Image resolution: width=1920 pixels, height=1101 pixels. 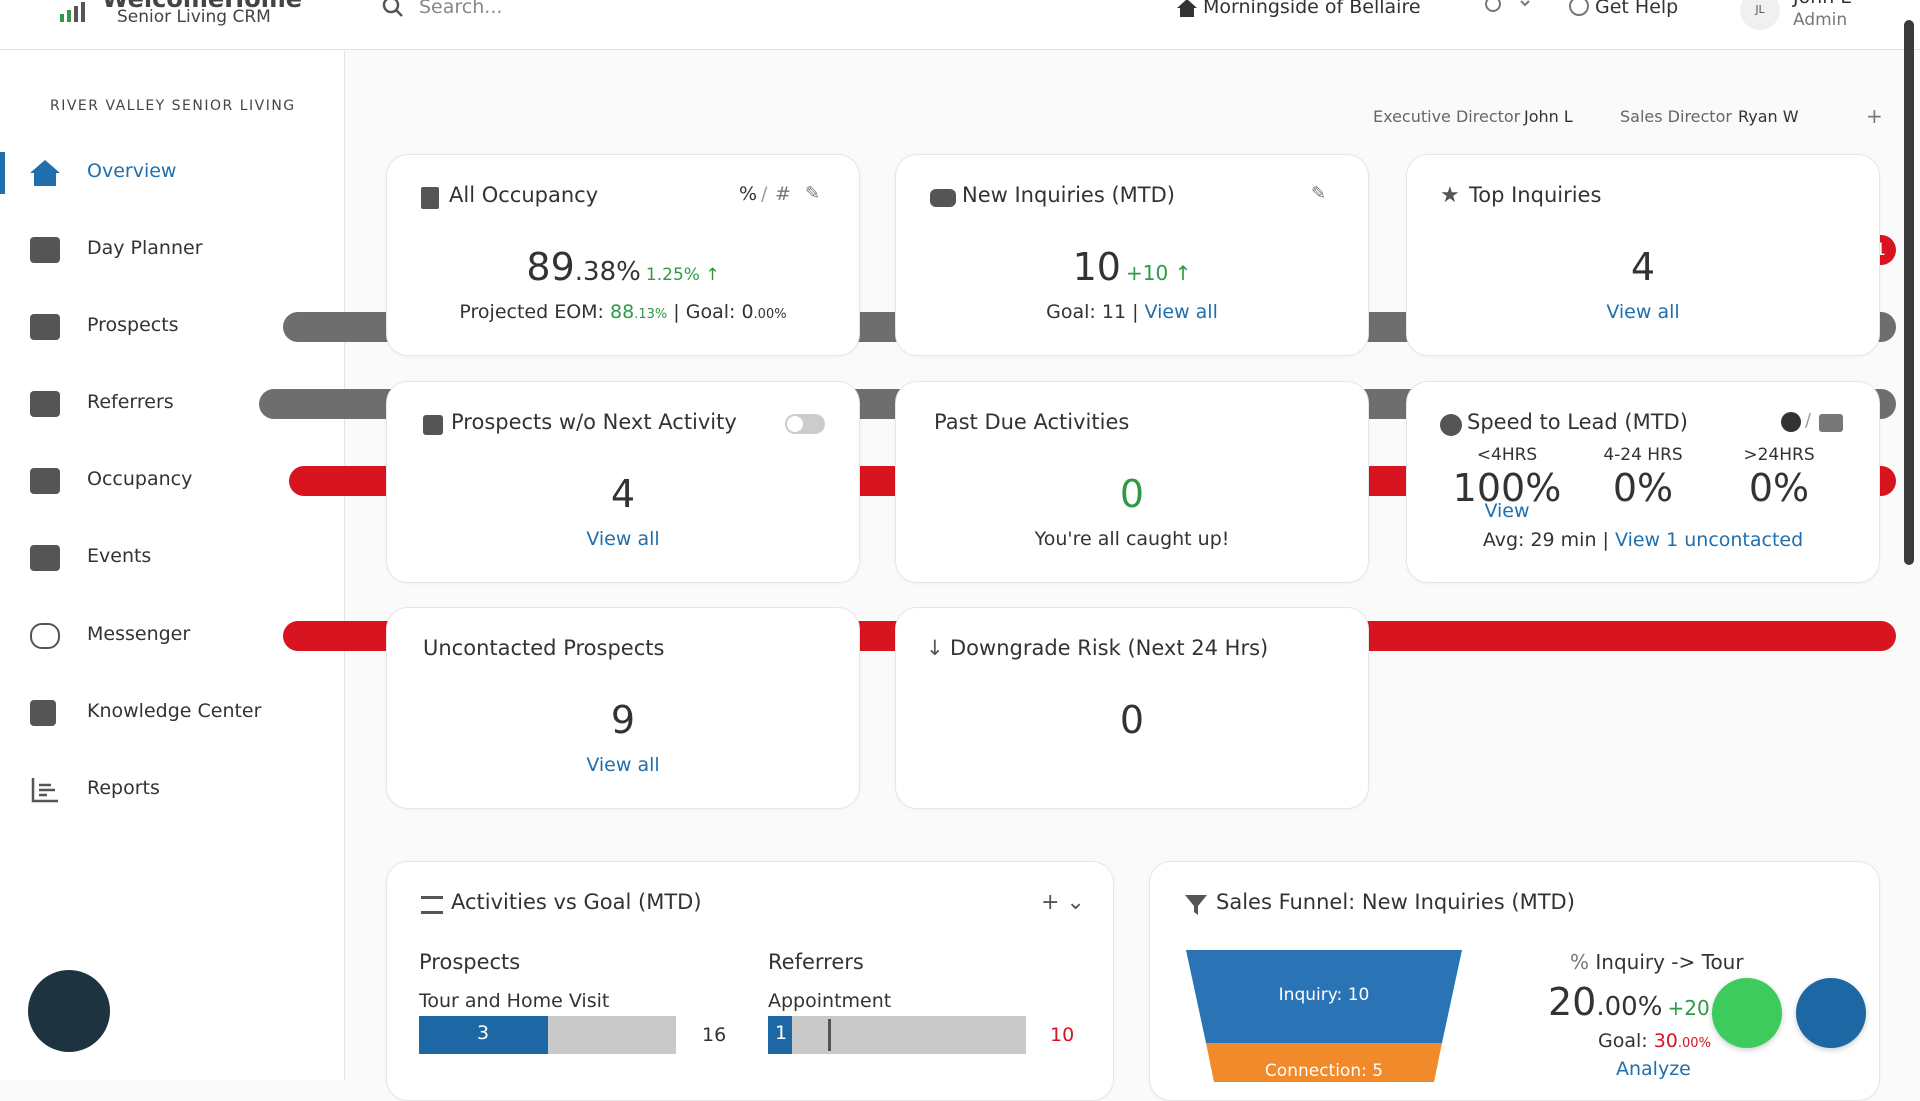 I want to click on card-title: Downgrade Risk (Next 24 Hrs), so click(x=1109, y=648).